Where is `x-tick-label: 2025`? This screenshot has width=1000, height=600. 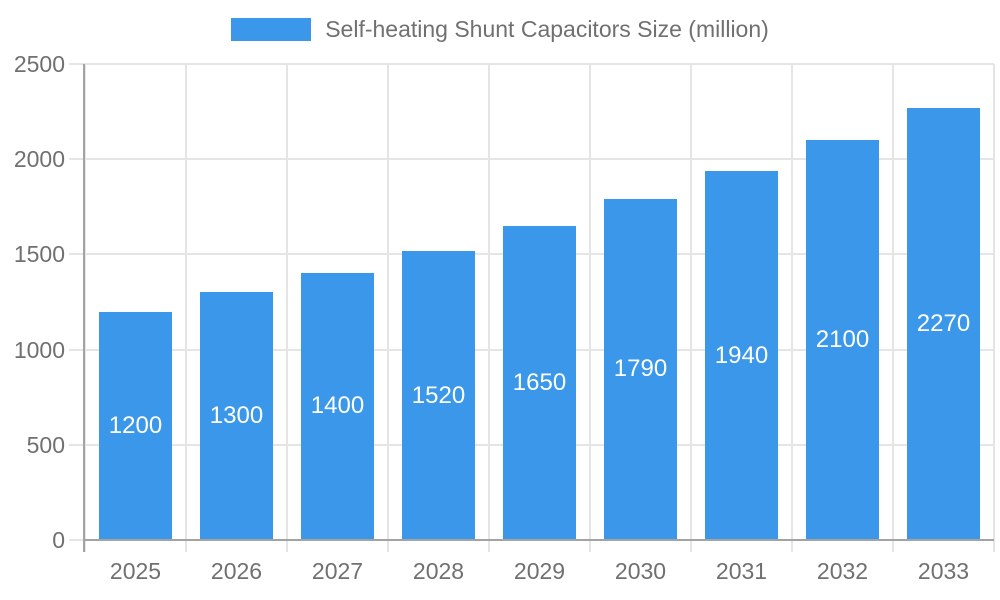
x-tick-label: 2025 is located at coordinates (135, 571).